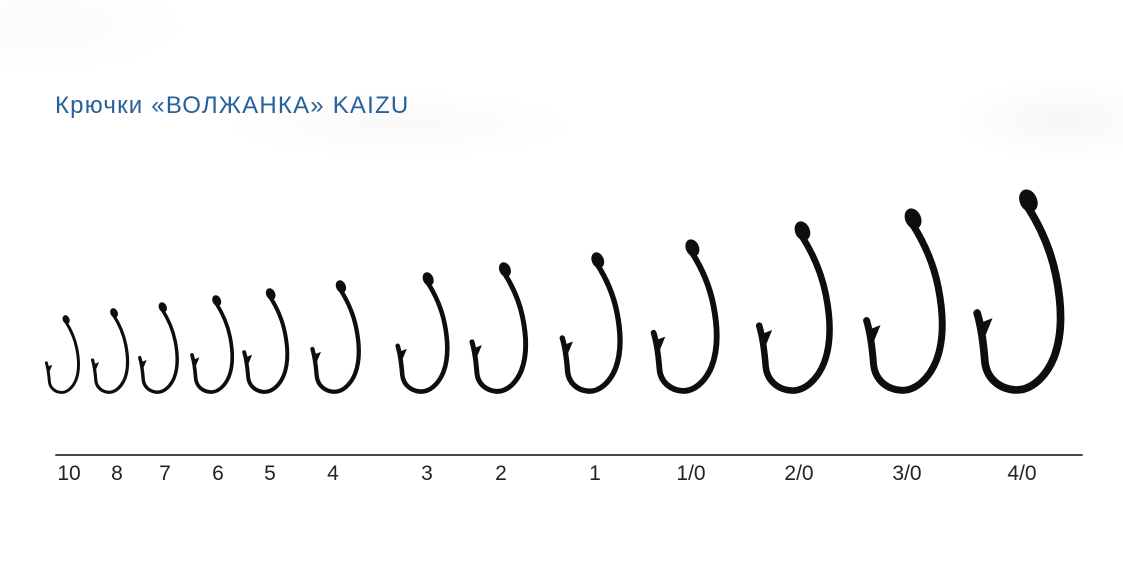 This screenshot has width=1123, height=569. What do you see at coordinates (270, 473) in the screenshot?
I see `size-label-5: 5` at bounding box center [270, 473].